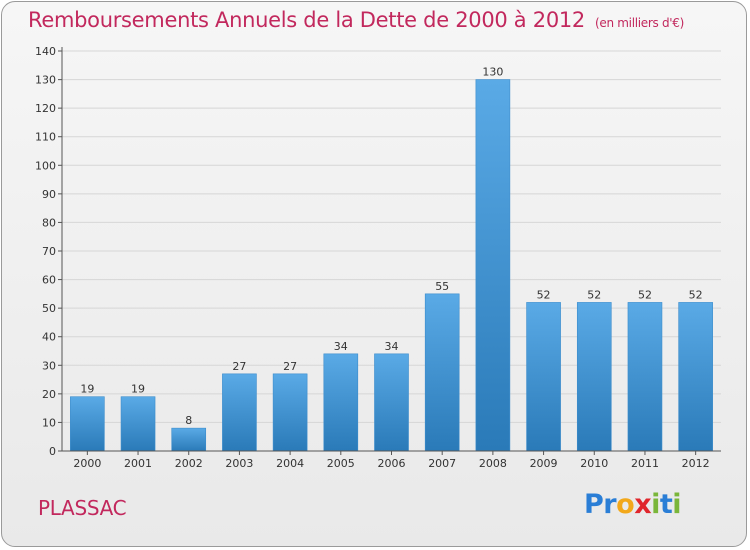  I want to click on bar-2003, so click(239, 412).